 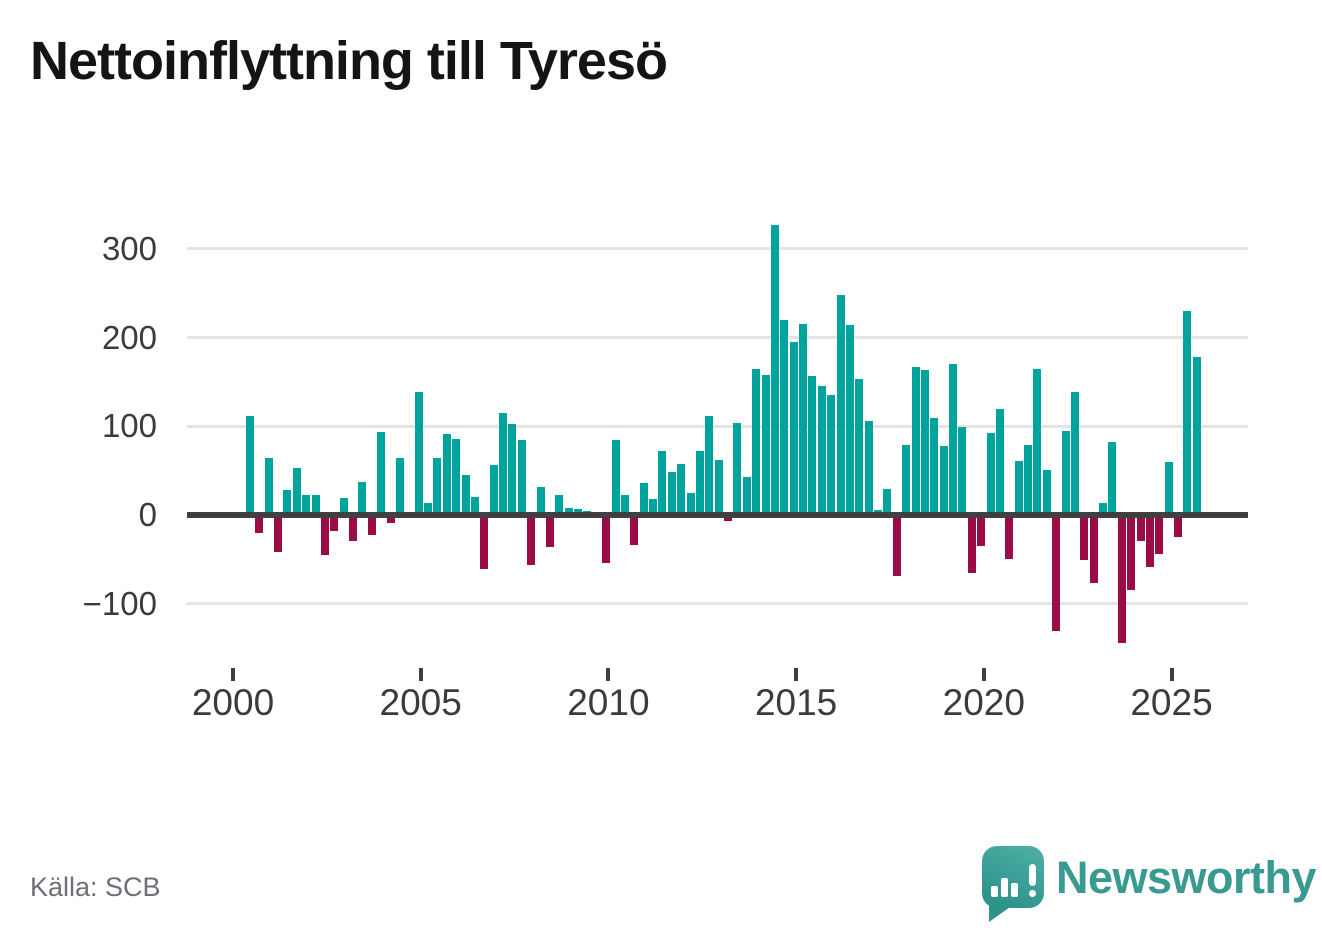 What do you see at coordinates (1186, 877) in the screenshot?
I see `newsworthy-logo-text: Newsworthy` at bounding box center [1186, 877].